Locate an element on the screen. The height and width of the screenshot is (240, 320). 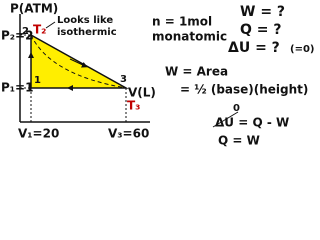
note: n = 1mol is located at coordinates (182, 22).